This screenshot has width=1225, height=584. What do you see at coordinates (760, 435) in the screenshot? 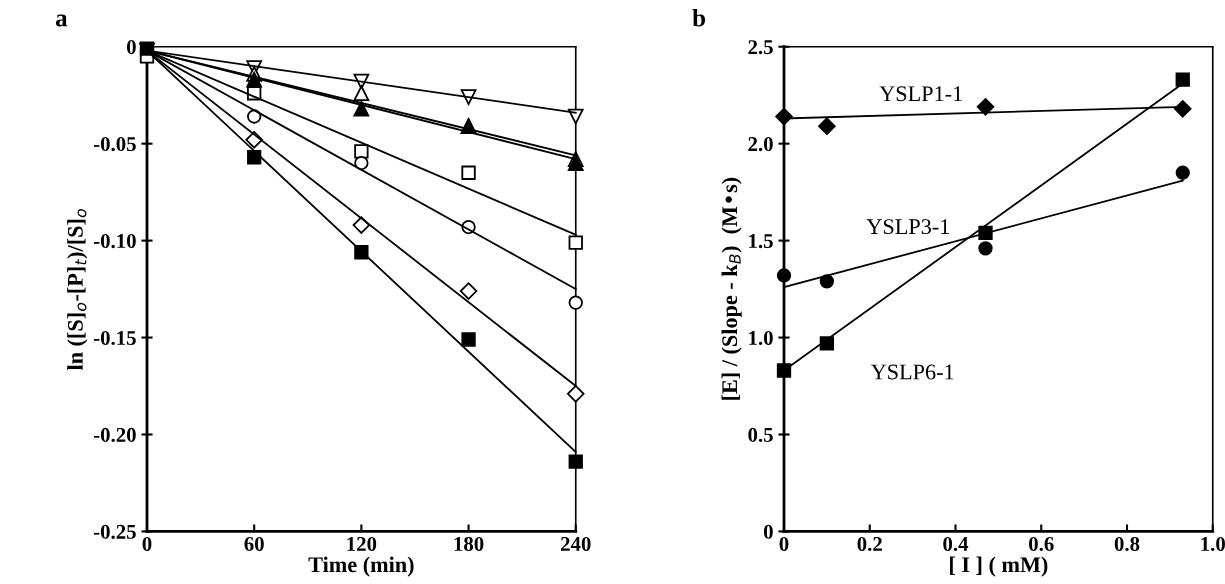
I see `y-tick-label: 0.5` at bounding box center [760, 435].